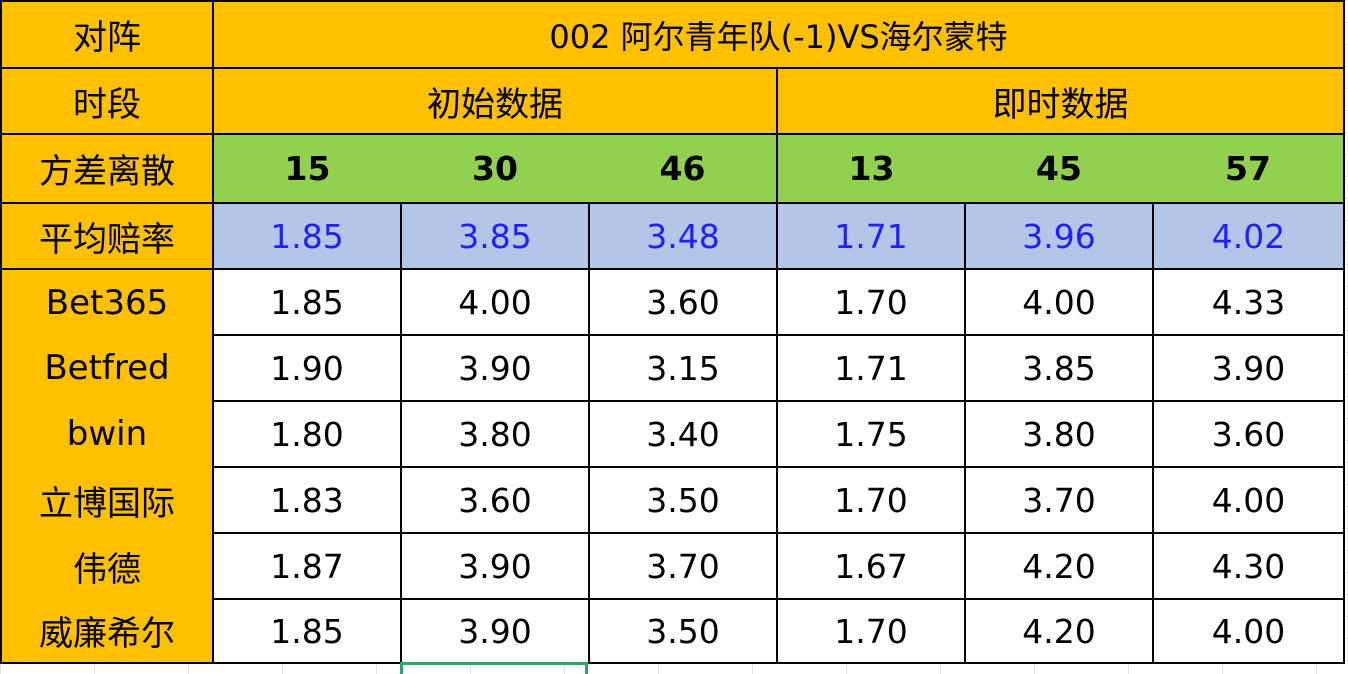 The width and height of the screenshot is (1348, 674). I want to click on bookmaker-row: Bet365 1.85 4.00 3.60 1.70 4.00 4.33, so click(673, 302).